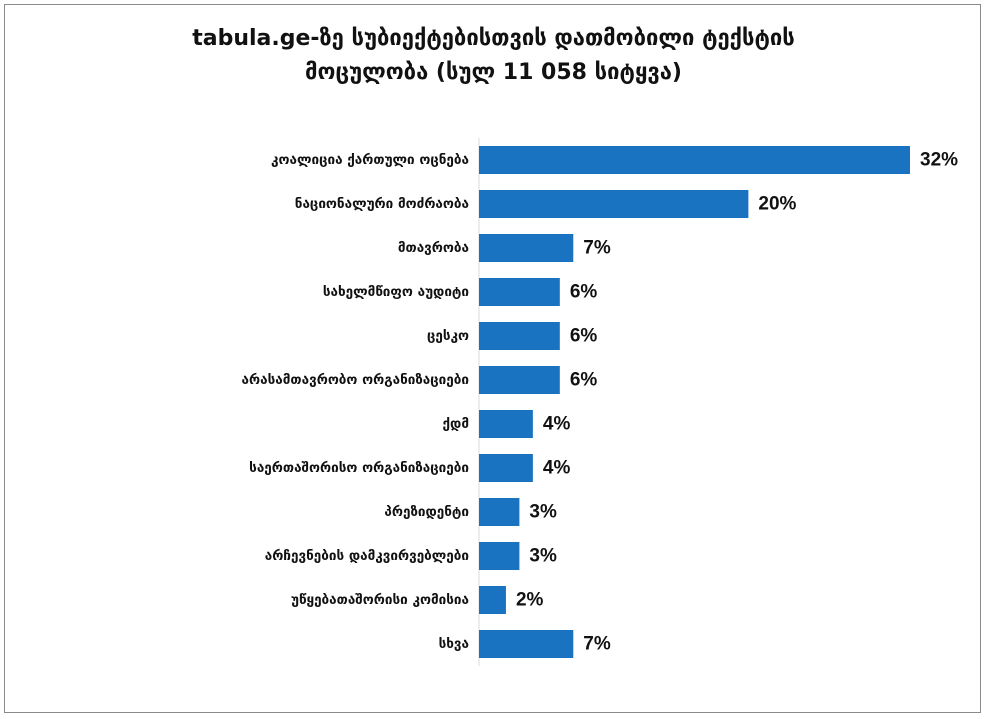 The image size is (987, 719). I want to click on category-label: მთავრობა, so click(433, 248).